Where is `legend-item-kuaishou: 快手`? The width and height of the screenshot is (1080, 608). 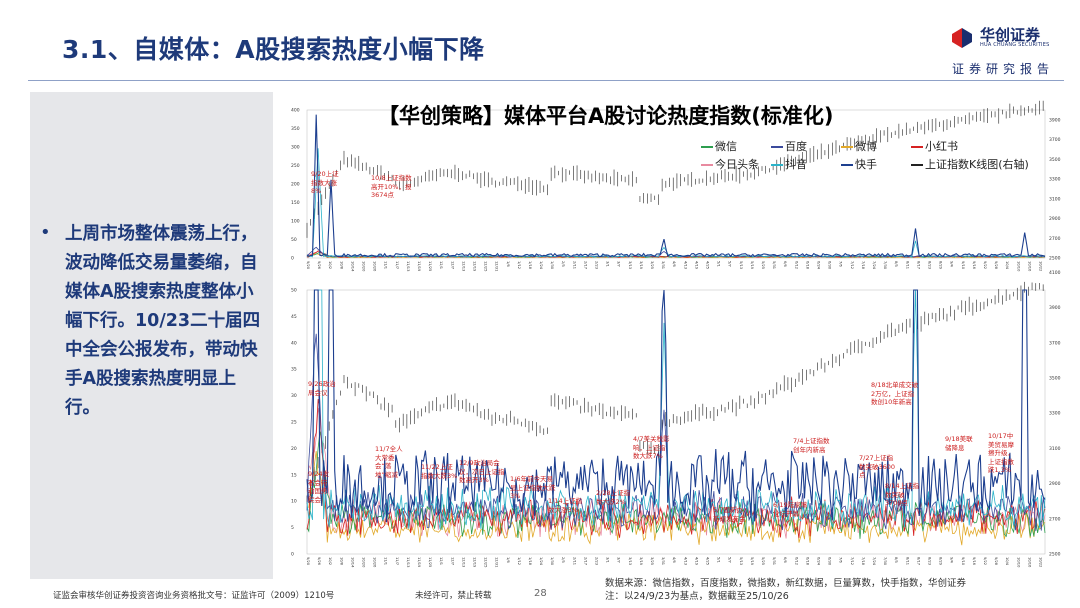 legend-item-kuaishou: 快手 is located at coordinates (859, 164).